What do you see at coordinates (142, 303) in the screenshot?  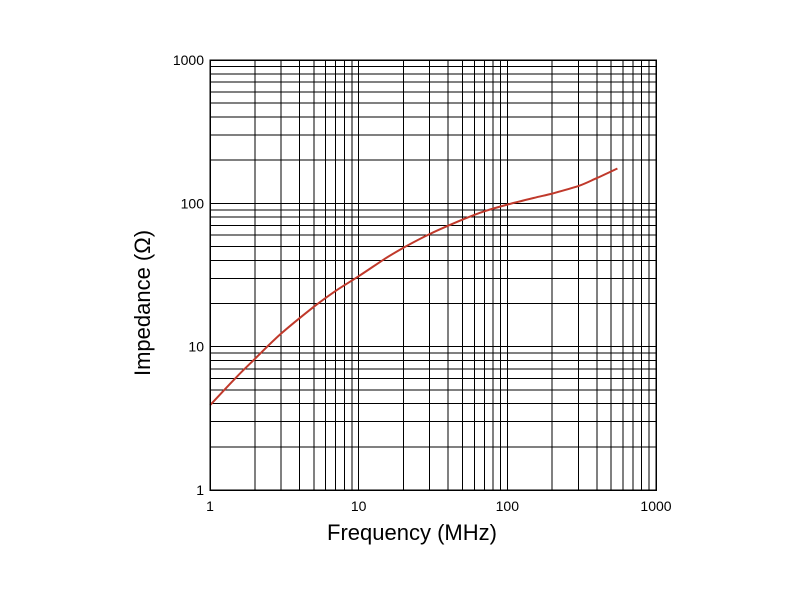 I see `y-axis-title: Impedance (Ω)` at bounding box center [142, 303].